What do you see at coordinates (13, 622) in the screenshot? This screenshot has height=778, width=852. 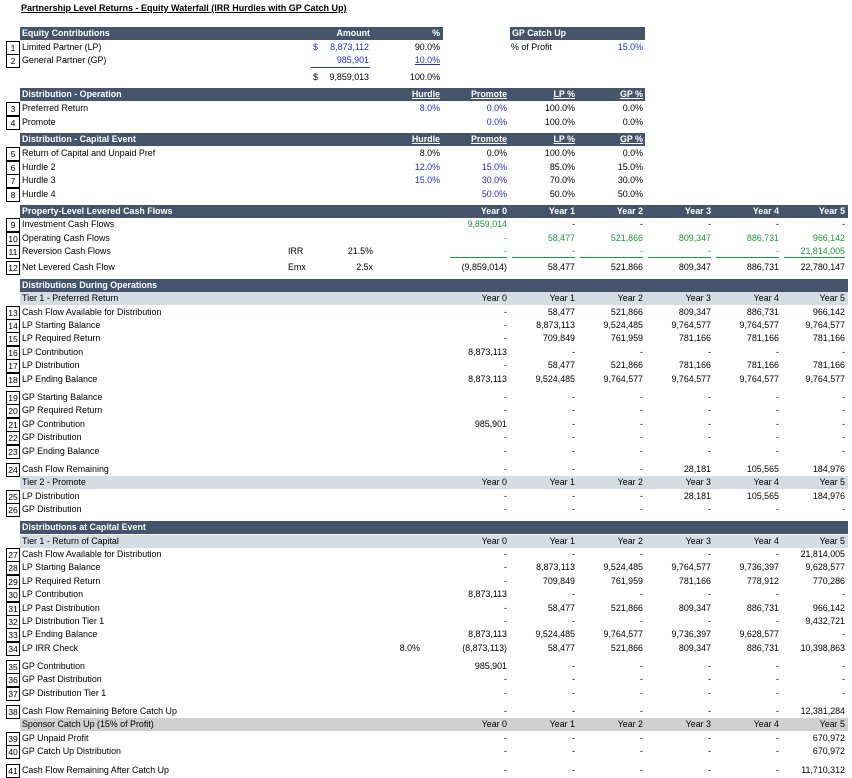 I see `row-number: 32` at bounding box center [13, 622].